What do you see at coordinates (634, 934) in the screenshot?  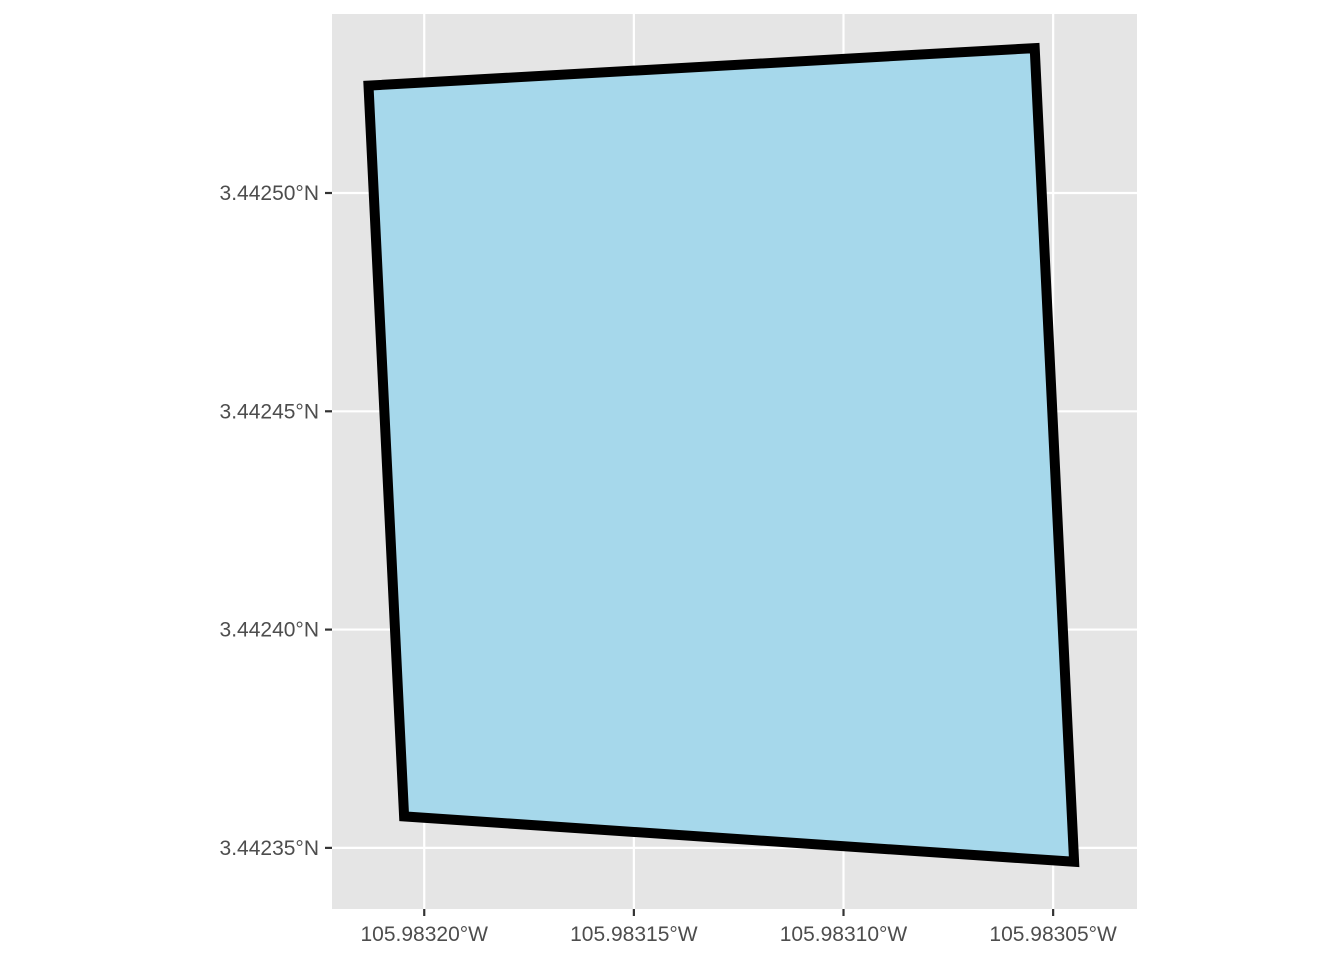 I see `x-tick-label: 105.98315°W` at bounding box center [634, 934].